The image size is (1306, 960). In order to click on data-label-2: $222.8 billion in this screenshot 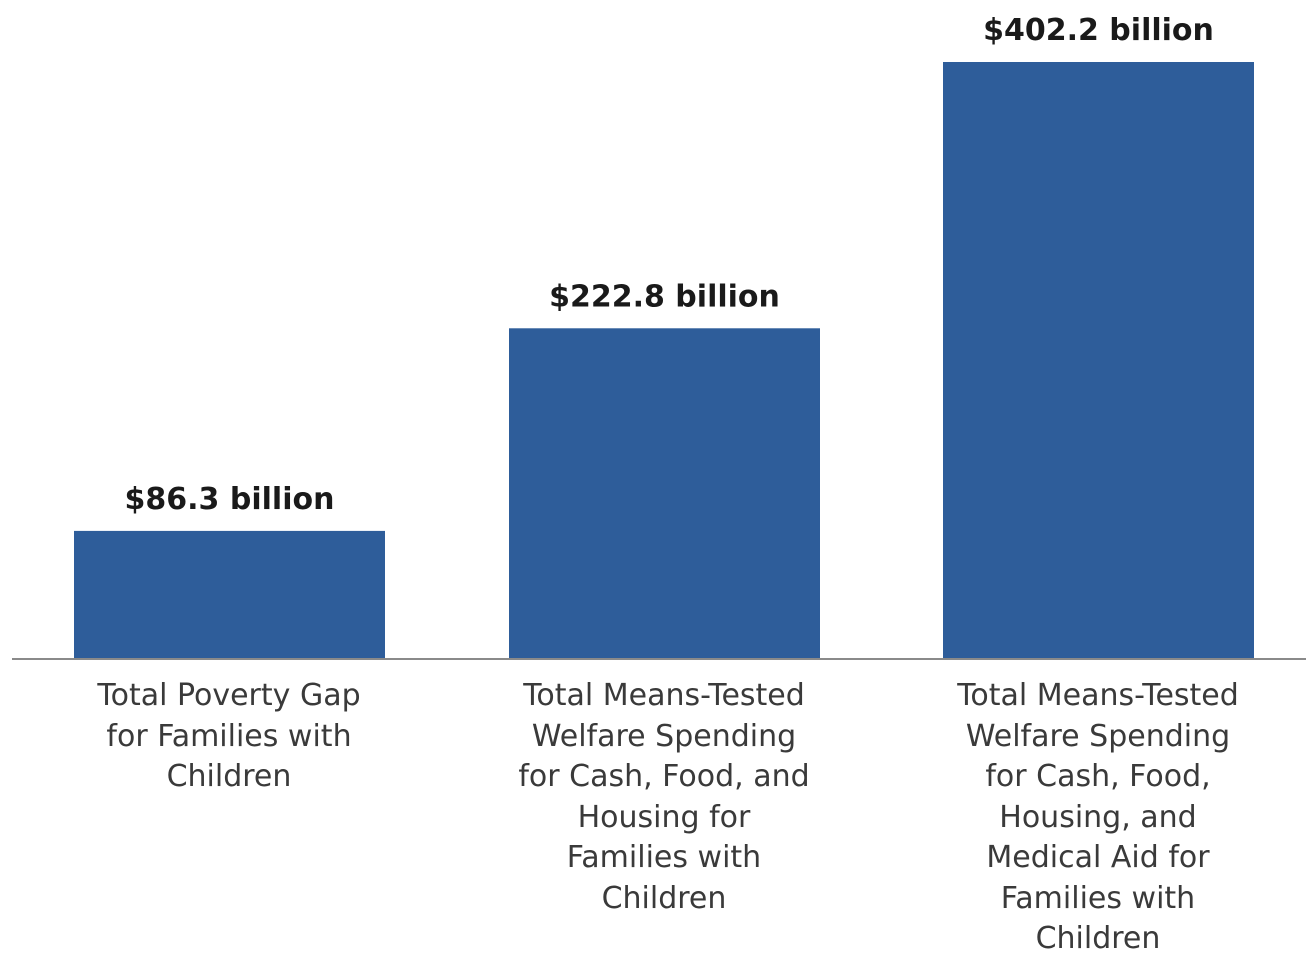, I will do `click(664, 296)`.